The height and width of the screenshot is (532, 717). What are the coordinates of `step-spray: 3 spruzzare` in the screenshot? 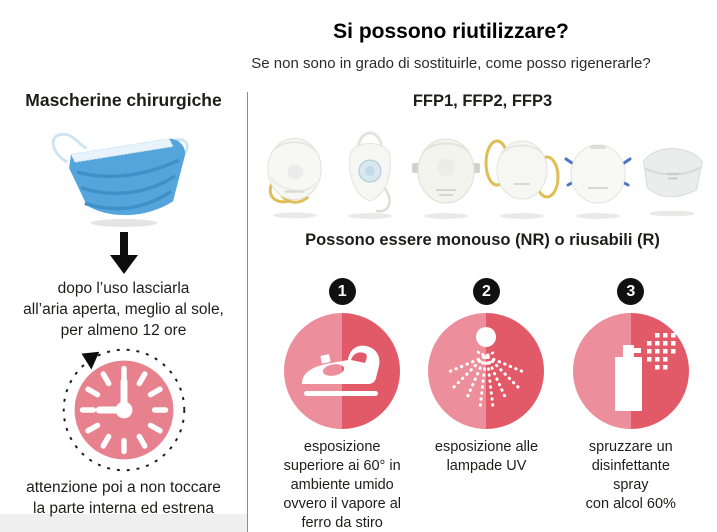 It's located at (631, 405).